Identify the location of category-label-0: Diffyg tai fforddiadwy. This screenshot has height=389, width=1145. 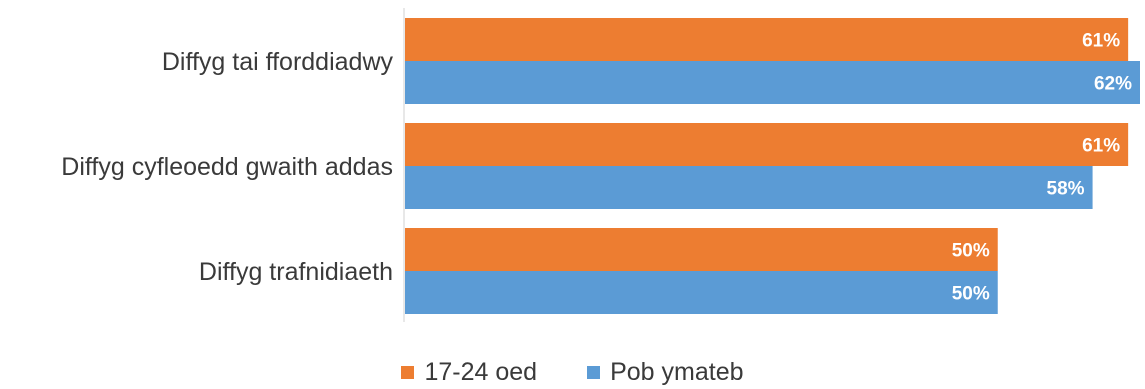
(278, 62).